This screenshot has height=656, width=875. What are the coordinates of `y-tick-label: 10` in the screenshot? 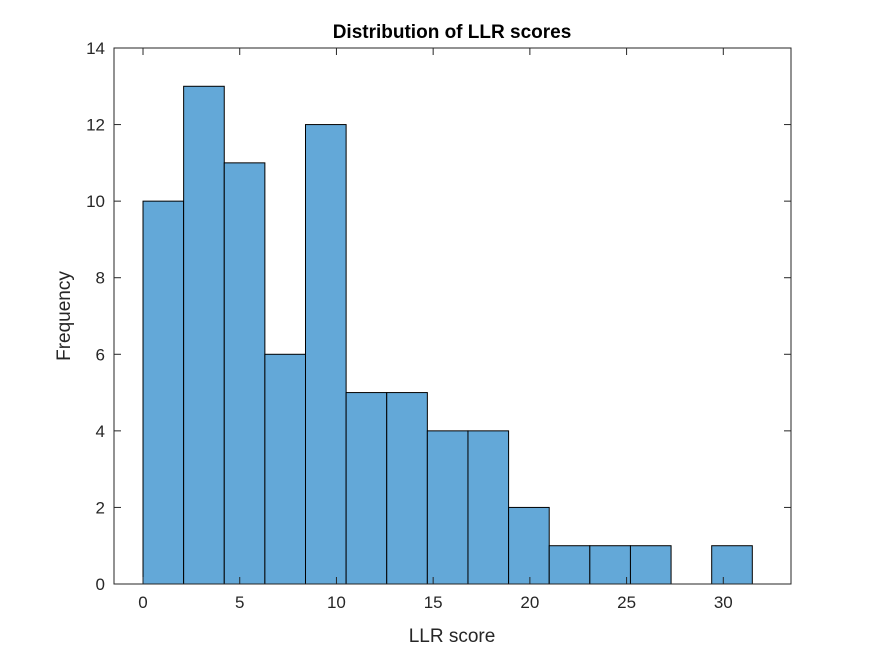 It's located at (95, 201).